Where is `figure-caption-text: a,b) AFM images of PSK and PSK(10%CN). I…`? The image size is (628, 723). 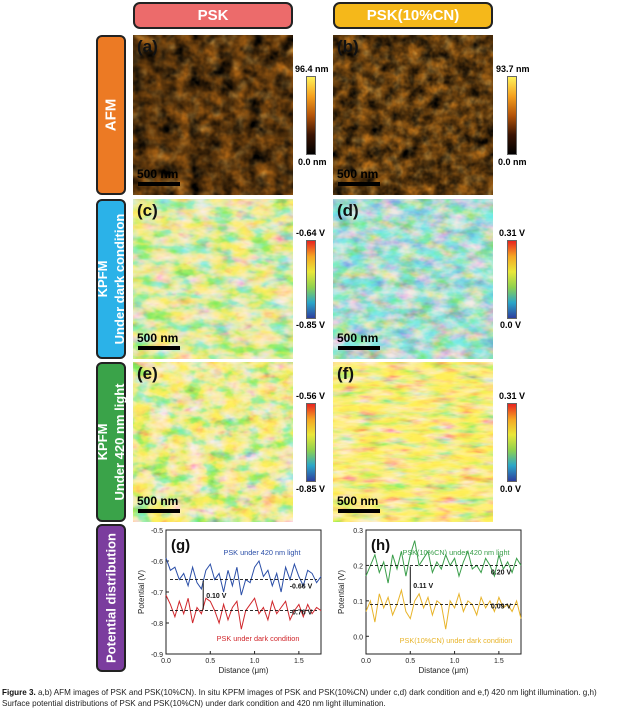
figure-caption-text: a,b) AFM images of PSK and PSK(10%CN). I… is located at coordinates (299, 698).